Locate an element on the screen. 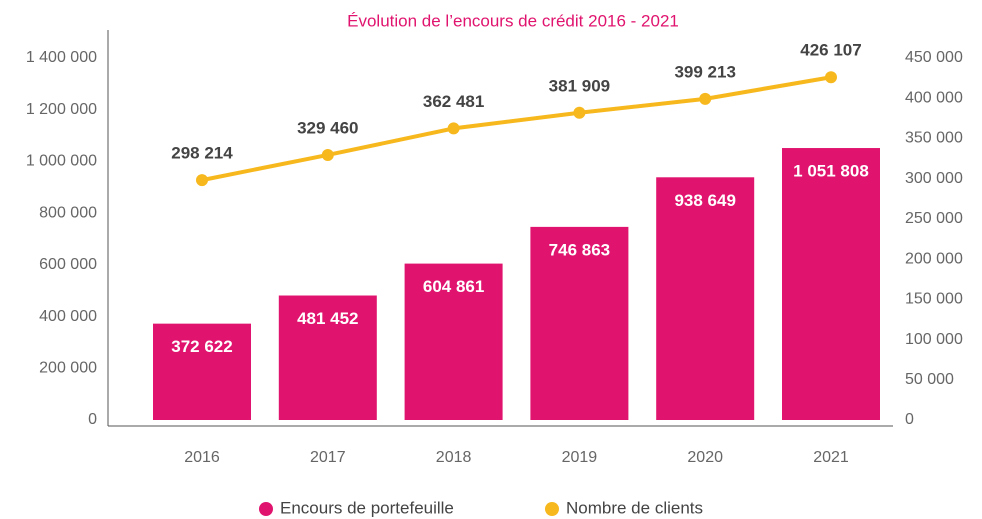 The image size is (982, 519). bar-label: 372 622 is located at coordinates (201, 346).